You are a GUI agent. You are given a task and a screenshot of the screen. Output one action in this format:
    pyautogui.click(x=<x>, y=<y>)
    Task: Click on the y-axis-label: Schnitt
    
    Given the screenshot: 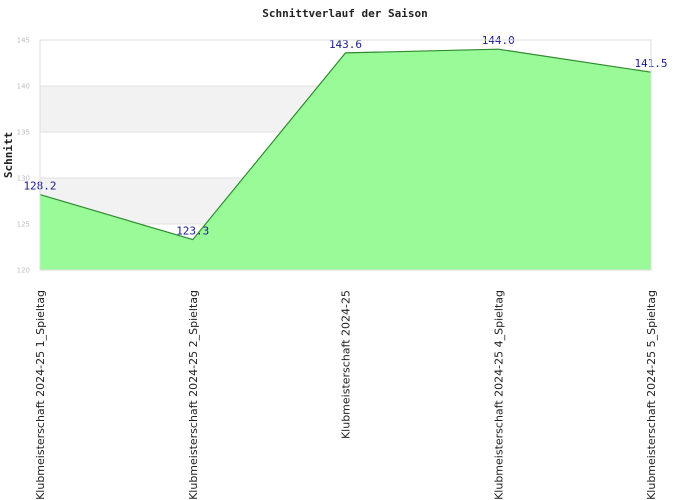 What is the action you would take?
    pyautogui.click(x=8, y=155)
    